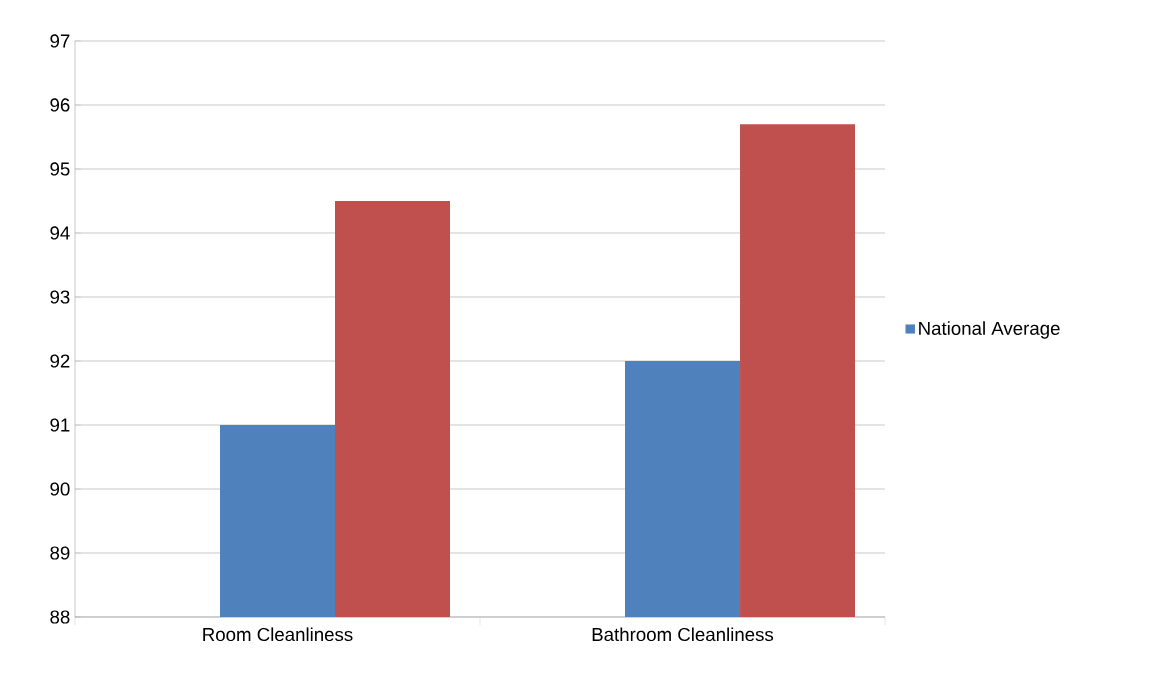 This screenshot has height=674, width=1151. Describe the element at coordinates (60, 105) in the screenshot. I see `y-tick-label: 96` at that location.